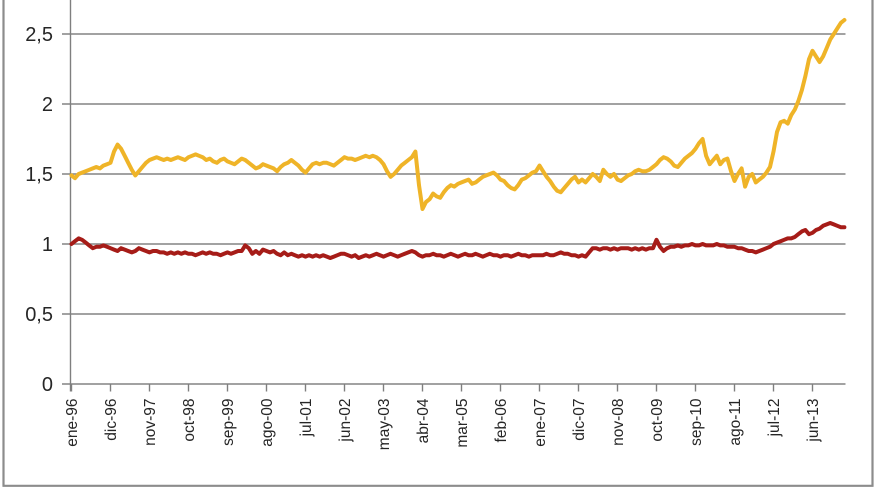 Image resolution: width=880 pixels, height=495 pixels. I want to click on x-tick-label: nov-97, so click(150, 422).